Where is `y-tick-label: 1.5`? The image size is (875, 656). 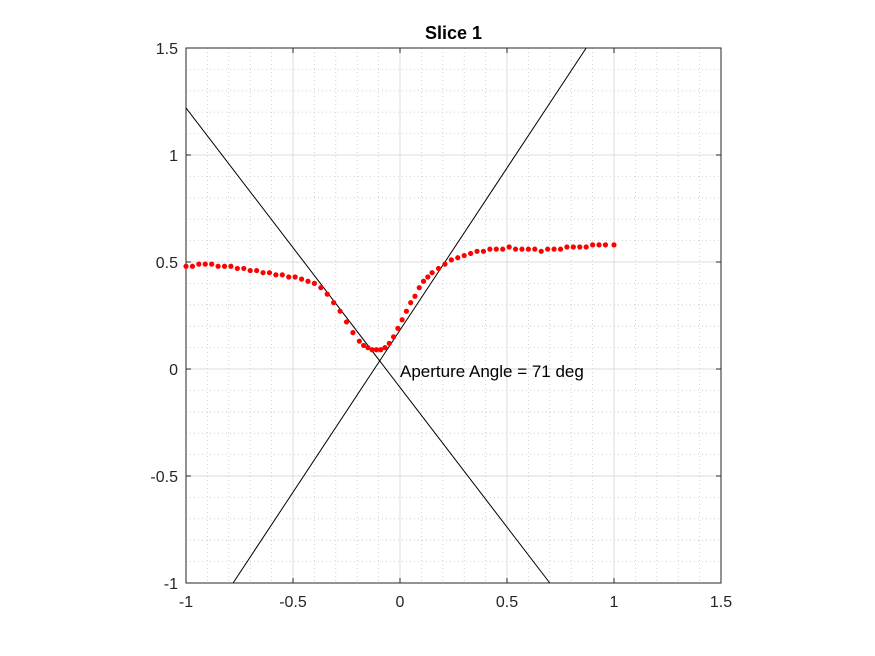
y-tick-label: 1.5 is located at coordinates (167, 49).